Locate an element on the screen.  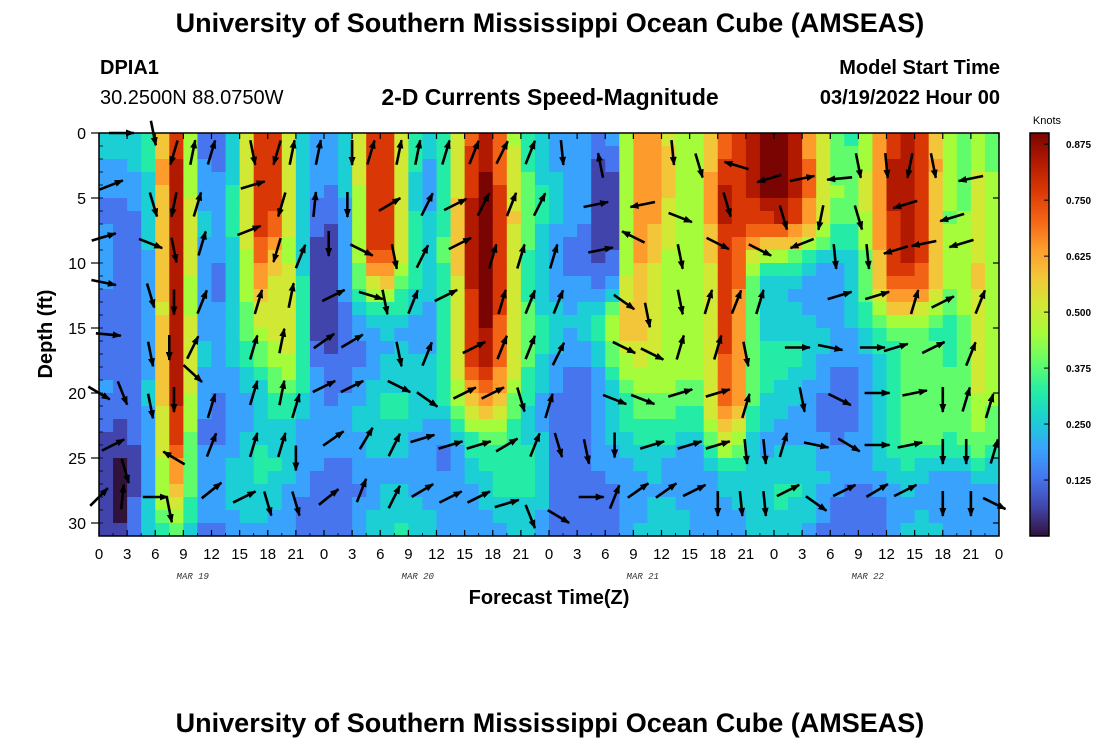
x-tick-label: 0 is located at coordinates (324, 554).